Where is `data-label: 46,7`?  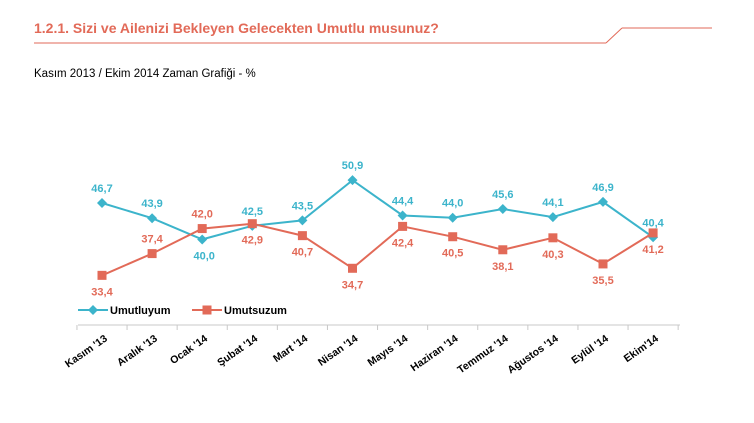
data-label: 46,7 is located at coordinates (101, 189).